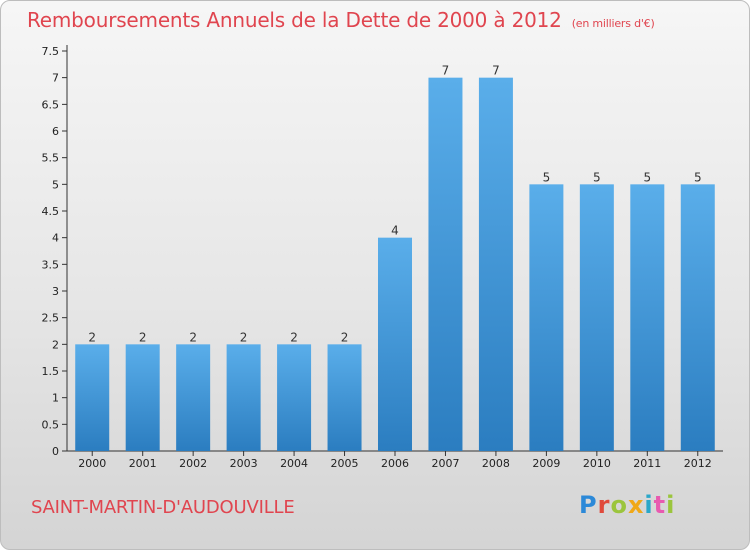 This screenshot has height=550, width=750. I want to click on x-tick-label: 2012, so click(698, 463).